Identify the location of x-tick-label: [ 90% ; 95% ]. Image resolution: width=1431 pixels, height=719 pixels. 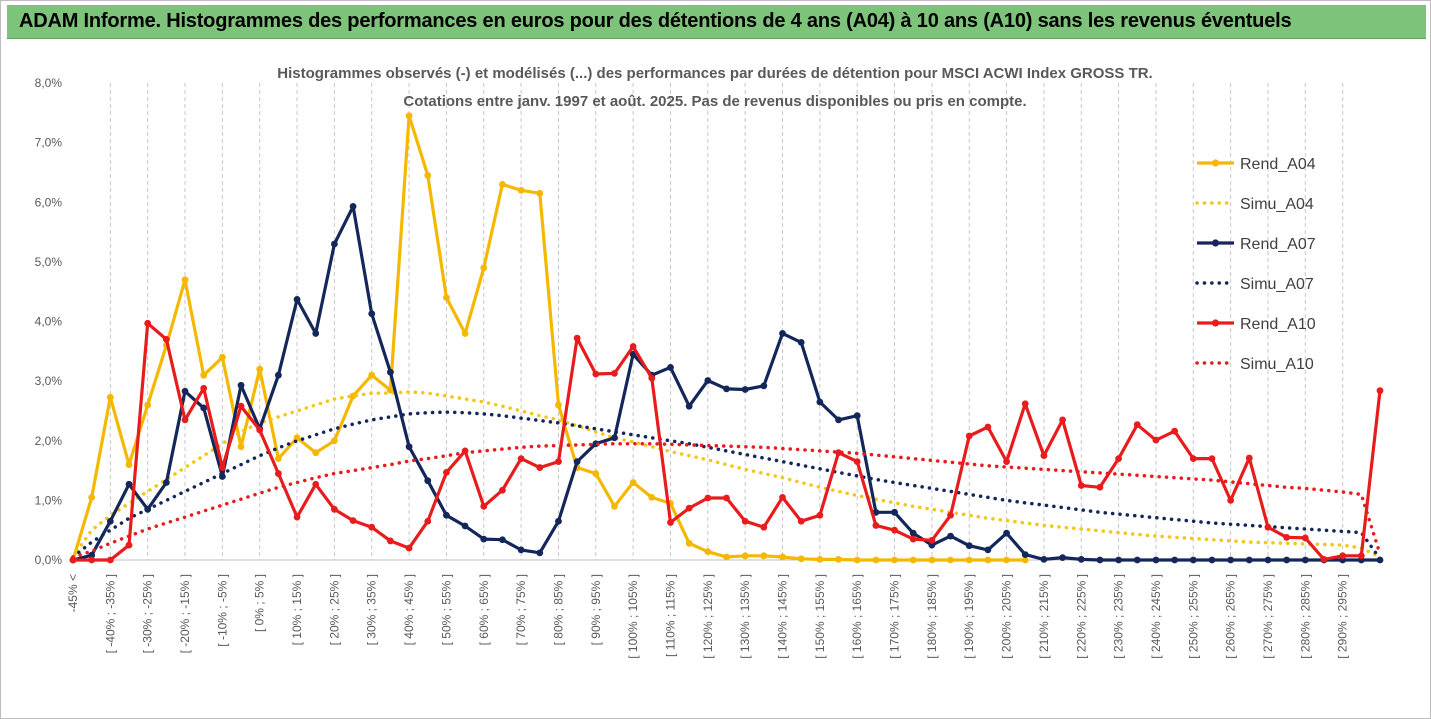
(596, 609).